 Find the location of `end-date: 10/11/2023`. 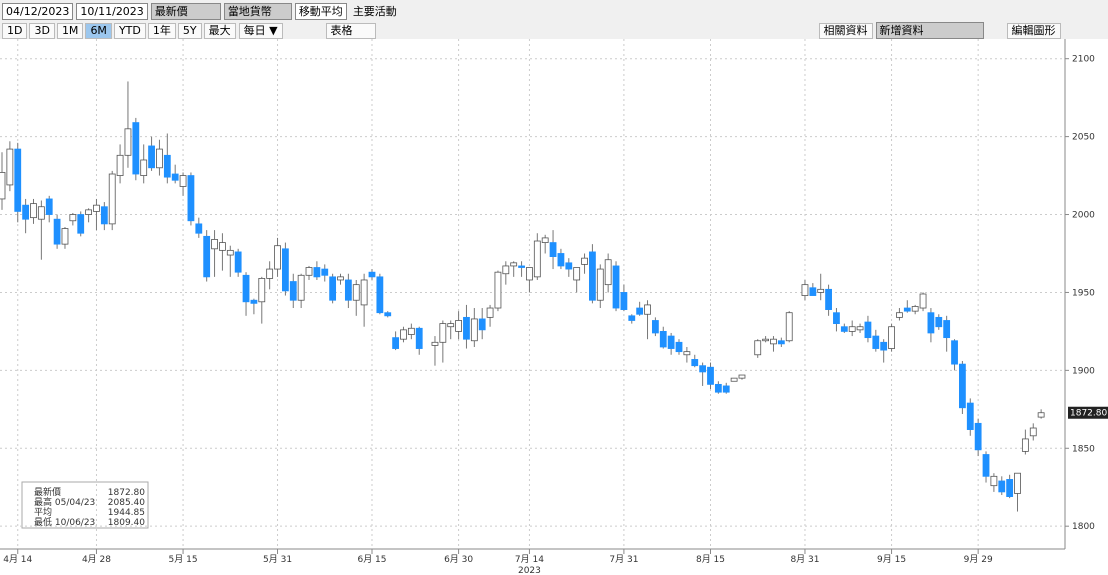

end-date: 10/11/2023 is located at coordinates (112, 11).